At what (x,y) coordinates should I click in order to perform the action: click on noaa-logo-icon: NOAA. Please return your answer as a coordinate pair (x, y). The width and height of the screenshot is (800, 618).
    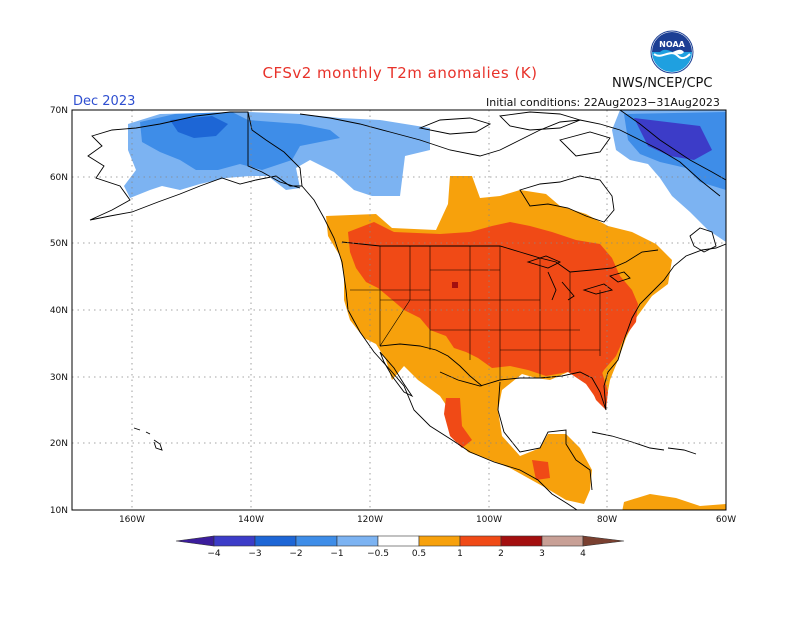
    Looking at the image, I should click on (672, 52).